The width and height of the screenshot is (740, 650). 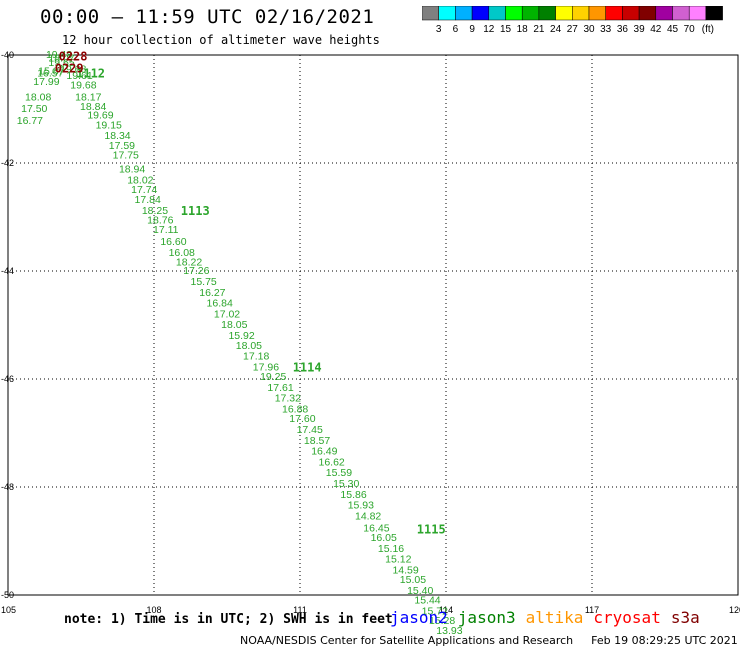 What do you see at coordinates (227, 314) in the screenshot?
I see `wave-height-label: 17.02` at bounding box center [227, 314].